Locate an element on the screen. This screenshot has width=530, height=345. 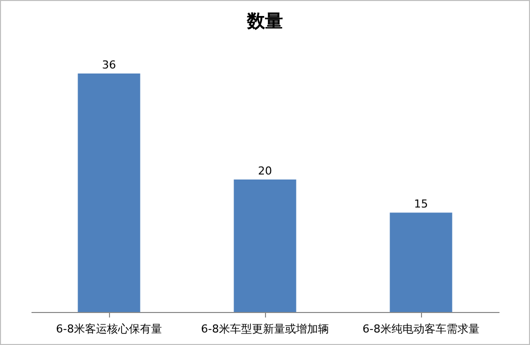
data-label: 20 is located at coordinates (265, 171).